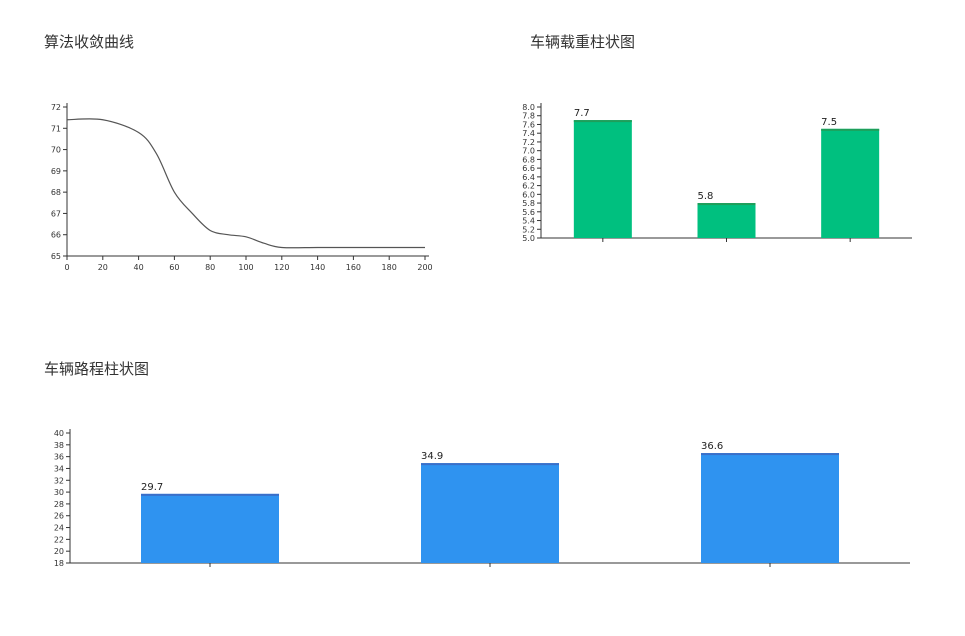  I want to click on y-tick-label: 6.2, so click(528, 186).